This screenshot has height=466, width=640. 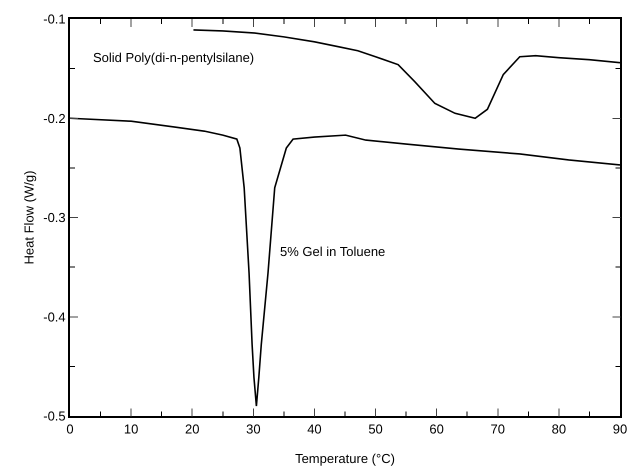 I want to click on y-tick-label: -0.5, so click(x=54, y=416).